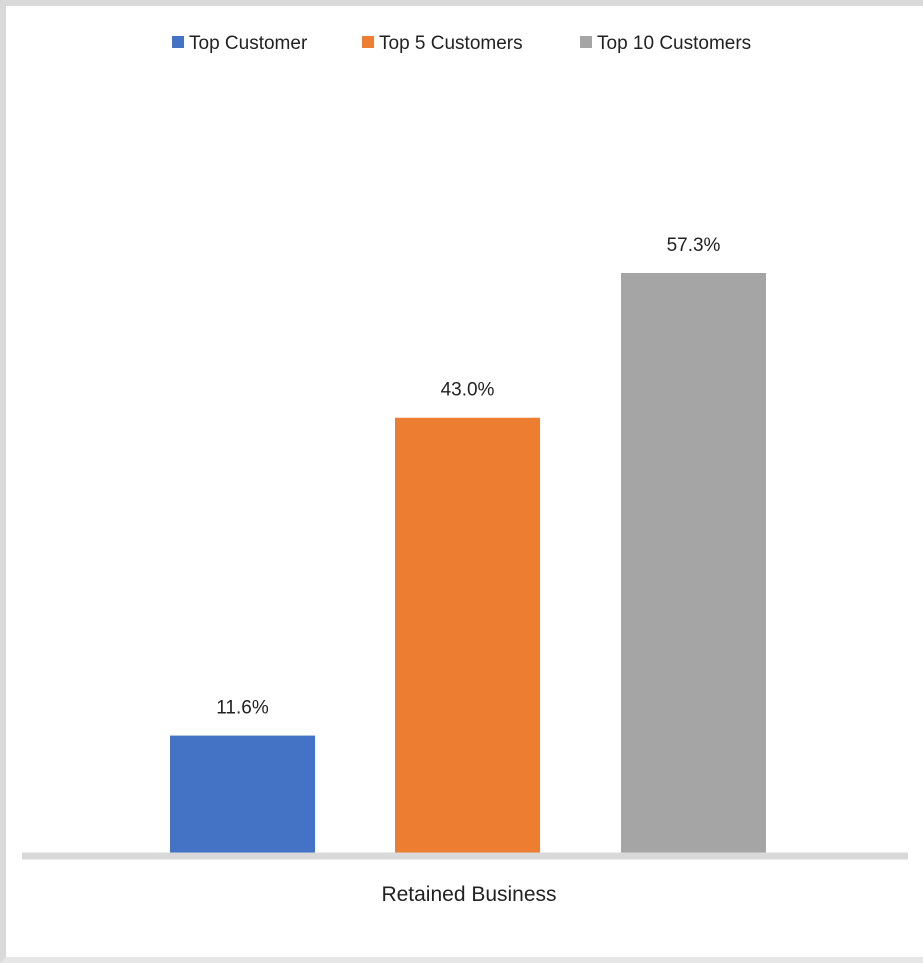 This screenshot has width=923, height=963. What do you see at coordinates (242, 708) in the screenshot?
I see `data-label-top-customer: 11.6%` at bounding box center [242, 708].